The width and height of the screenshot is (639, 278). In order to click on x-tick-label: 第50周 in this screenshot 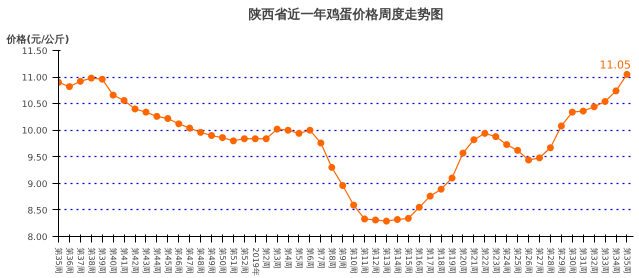, I will do `click(222, 261)`.